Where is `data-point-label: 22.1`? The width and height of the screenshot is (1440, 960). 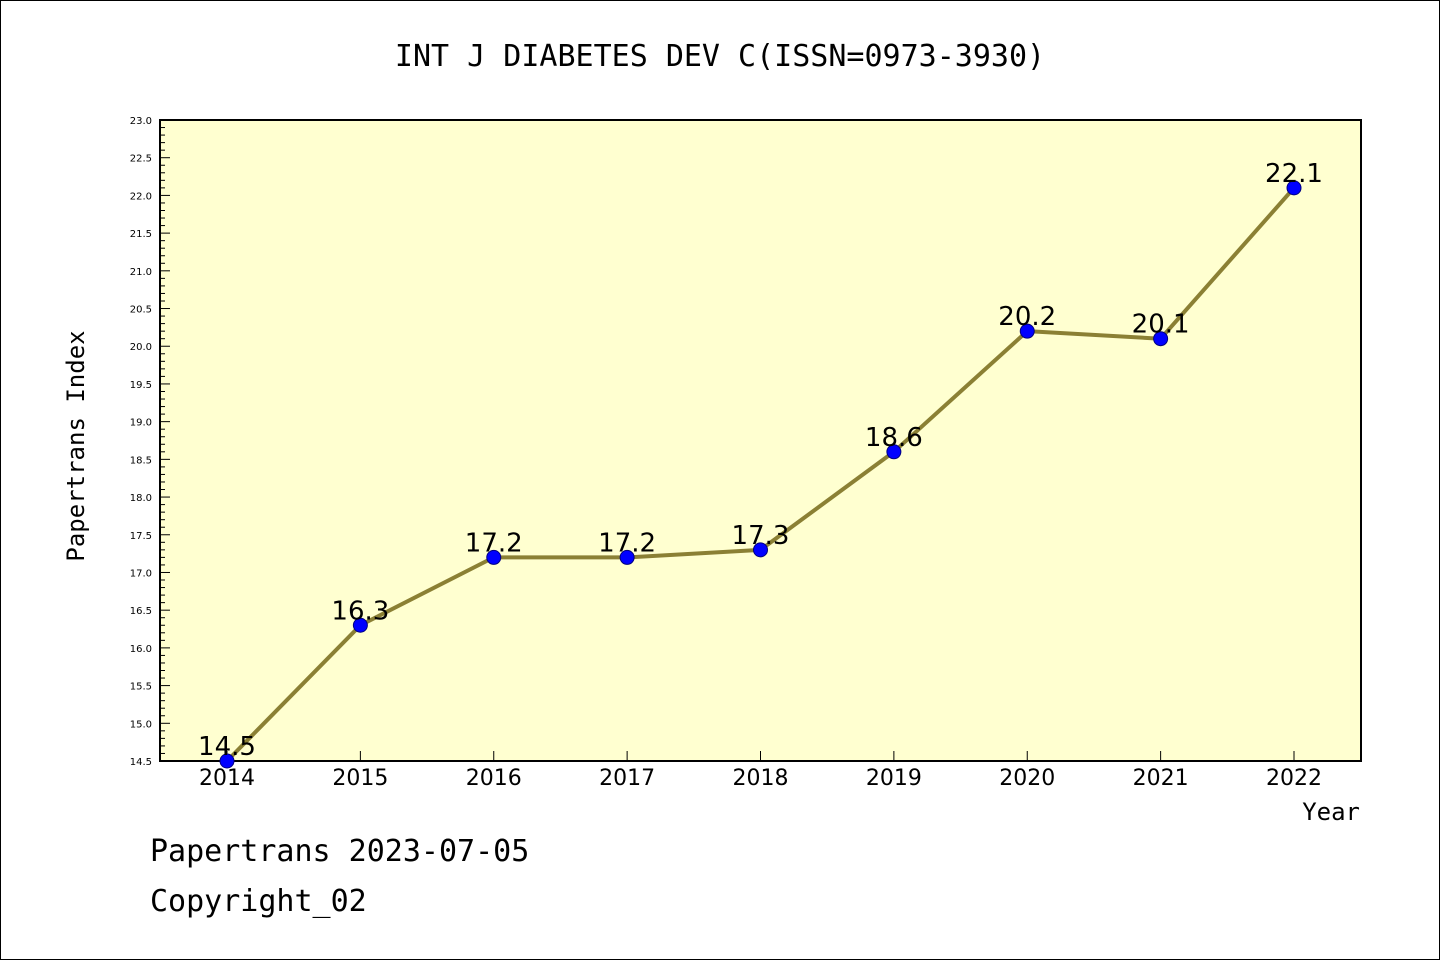 data-point-label: 22.1 is located at coordinates (1294, 174).